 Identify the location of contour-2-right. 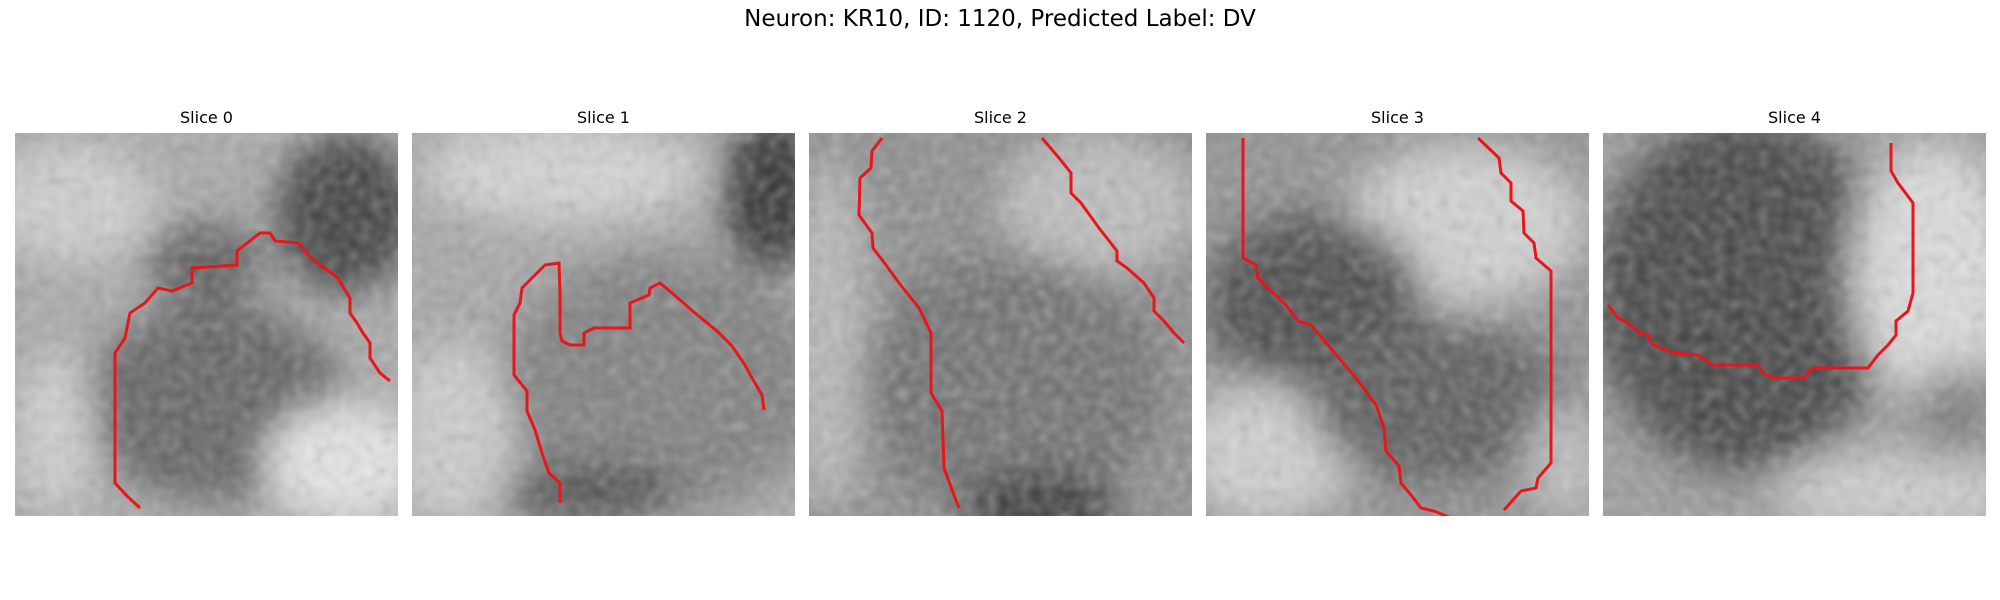
(1113, 241).